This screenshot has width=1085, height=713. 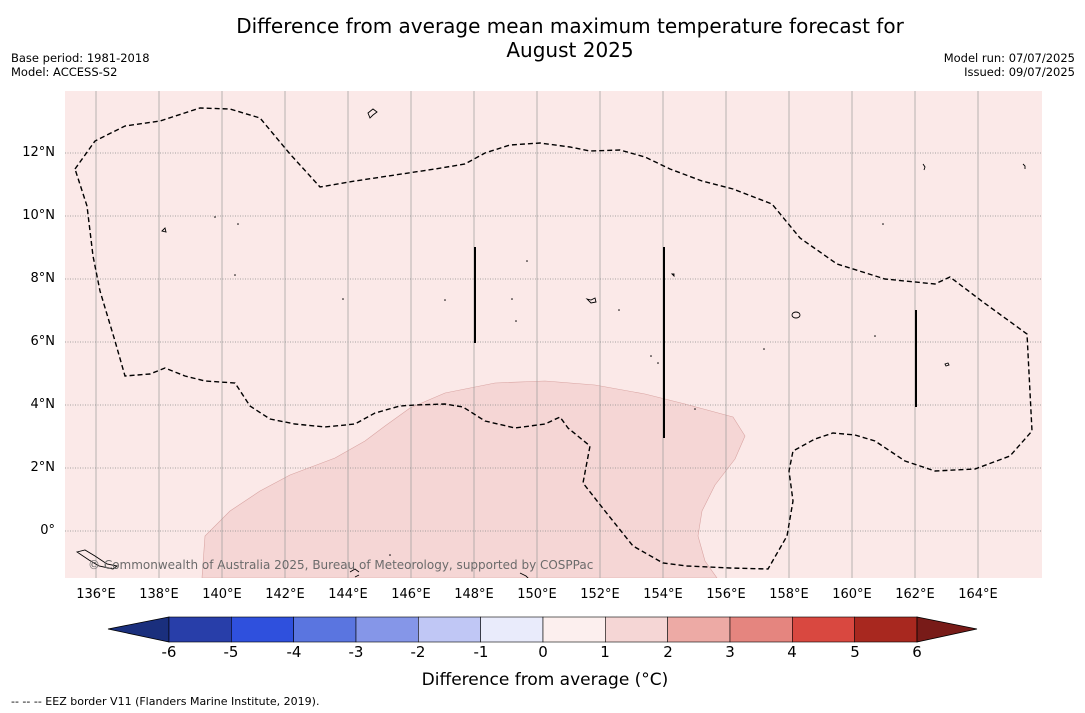 I want to click on colorbar-tick: -4, so click(x=294, y=652).